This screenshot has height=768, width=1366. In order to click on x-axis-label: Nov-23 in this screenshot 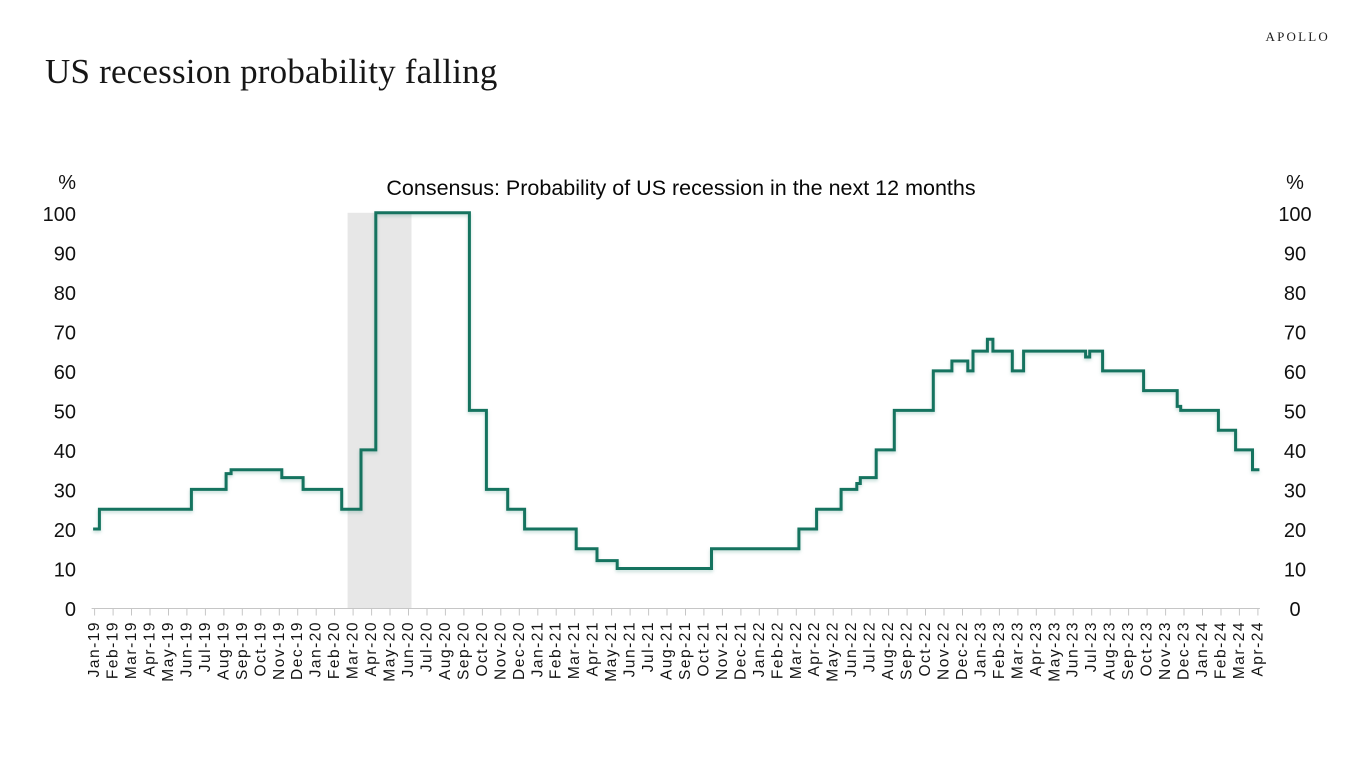, I will do `click(1165, 650)`.